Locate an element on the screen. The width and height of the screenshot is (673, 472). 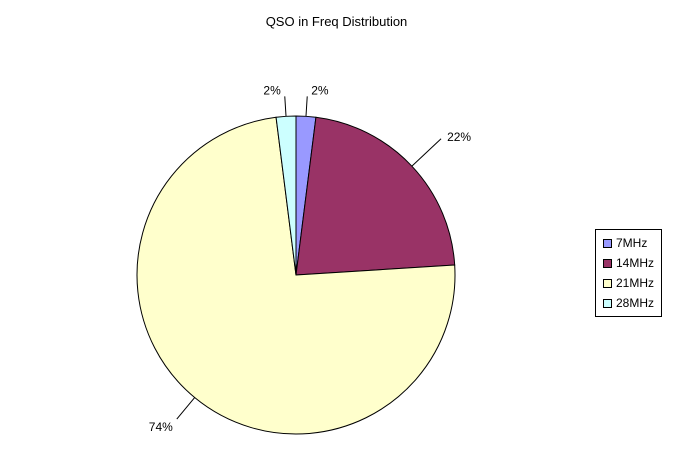
legend-item-14mhz: 14MHz is located at coordinates (632, 263).